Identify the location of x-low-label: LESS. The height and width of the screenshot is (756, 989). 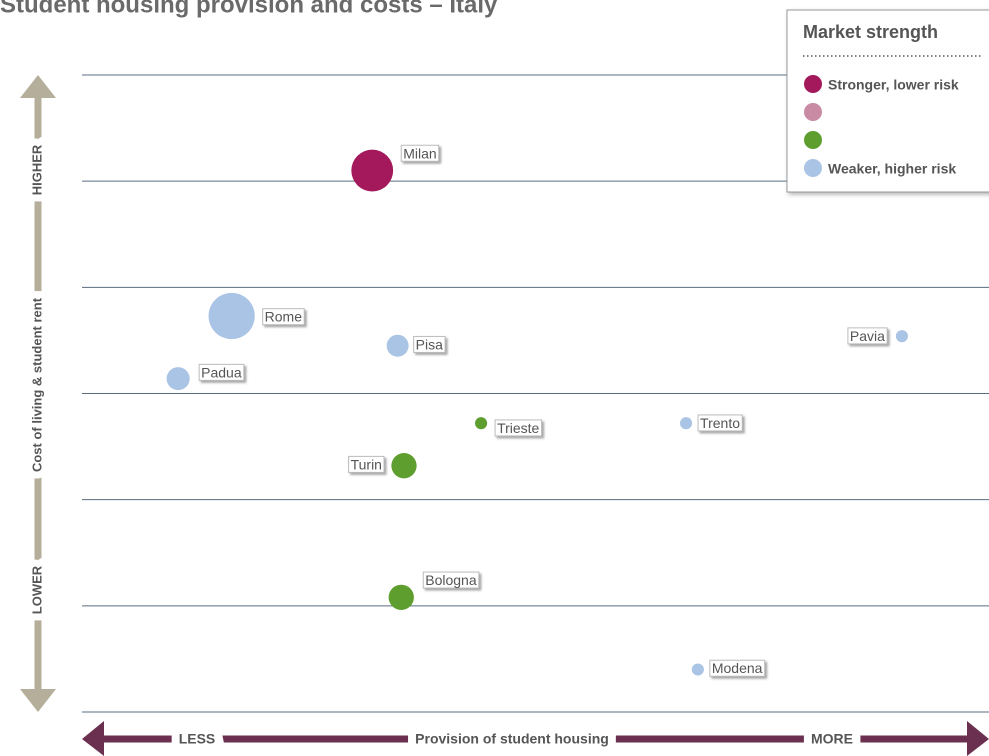
(197, 739).